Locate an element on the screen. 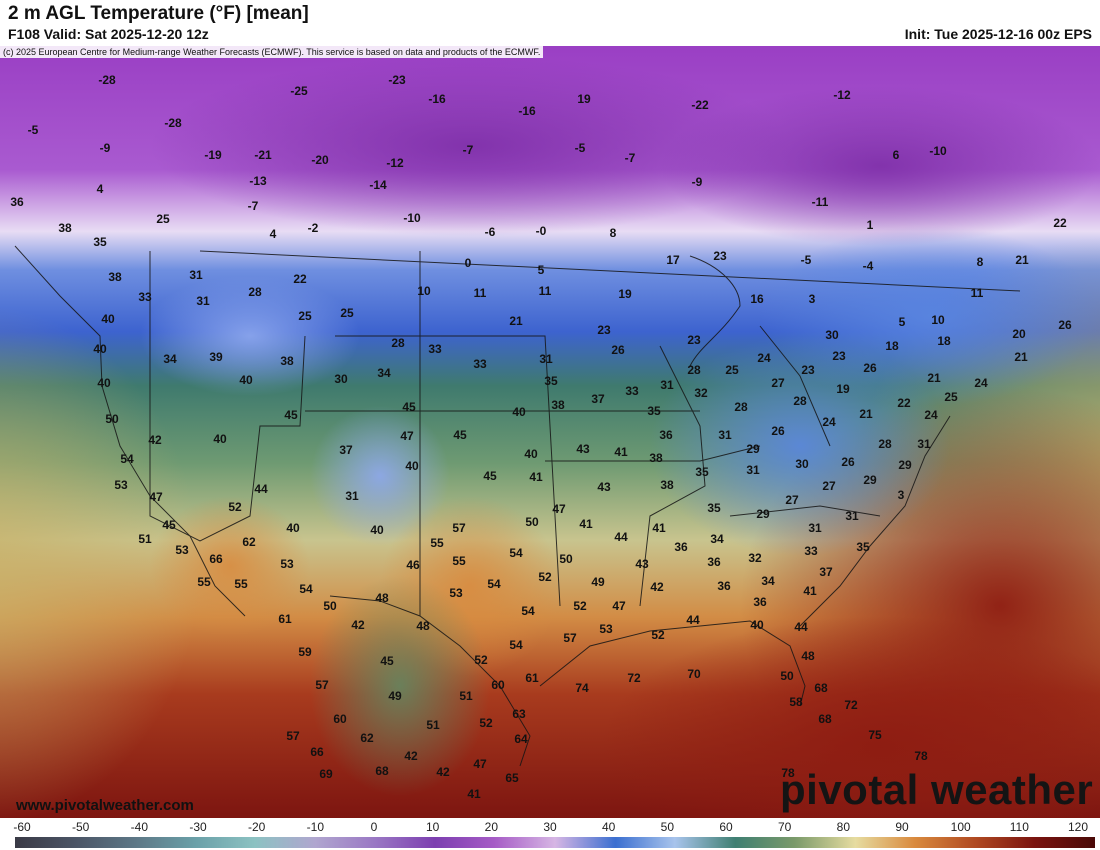 This screenshot has width=1100, height=850. temperature-label: 4 is located at coordinates (100, 189).